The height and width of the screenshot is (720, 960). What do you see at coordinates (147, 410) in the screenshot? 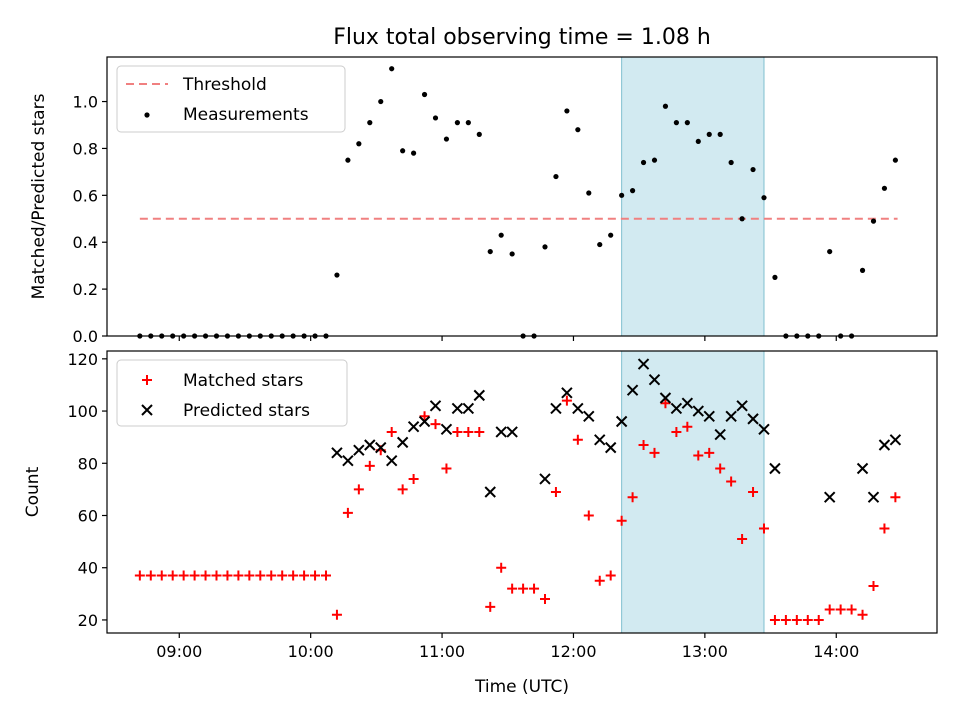
I see `legend-predicted-swatch` at bounding box center [147, 410].